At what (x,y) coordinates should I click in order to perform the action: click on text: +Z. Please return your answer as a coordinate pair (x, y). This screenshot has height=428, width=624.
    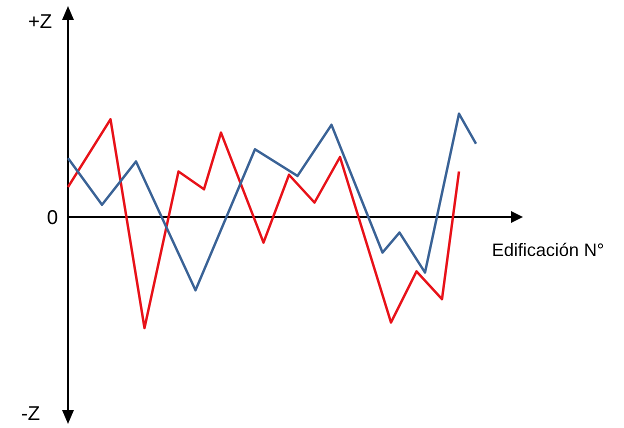
    Looking at the image, I should click on (40, 22).